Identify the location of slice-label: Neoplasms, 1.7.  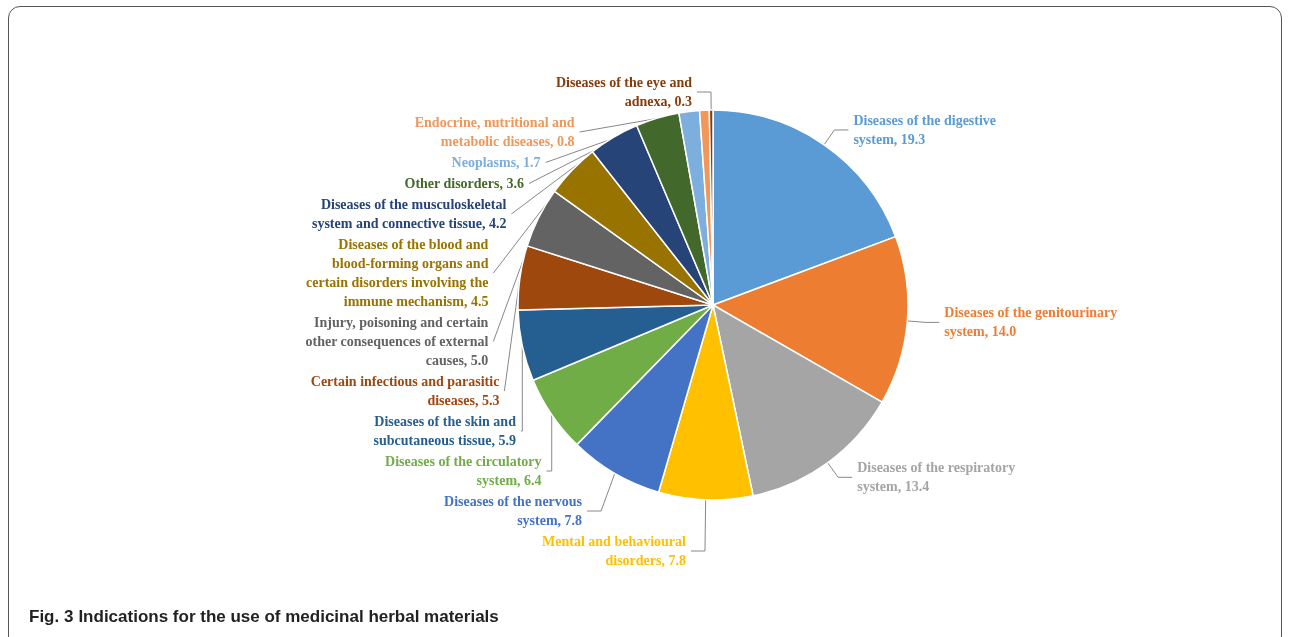
(496, 163).